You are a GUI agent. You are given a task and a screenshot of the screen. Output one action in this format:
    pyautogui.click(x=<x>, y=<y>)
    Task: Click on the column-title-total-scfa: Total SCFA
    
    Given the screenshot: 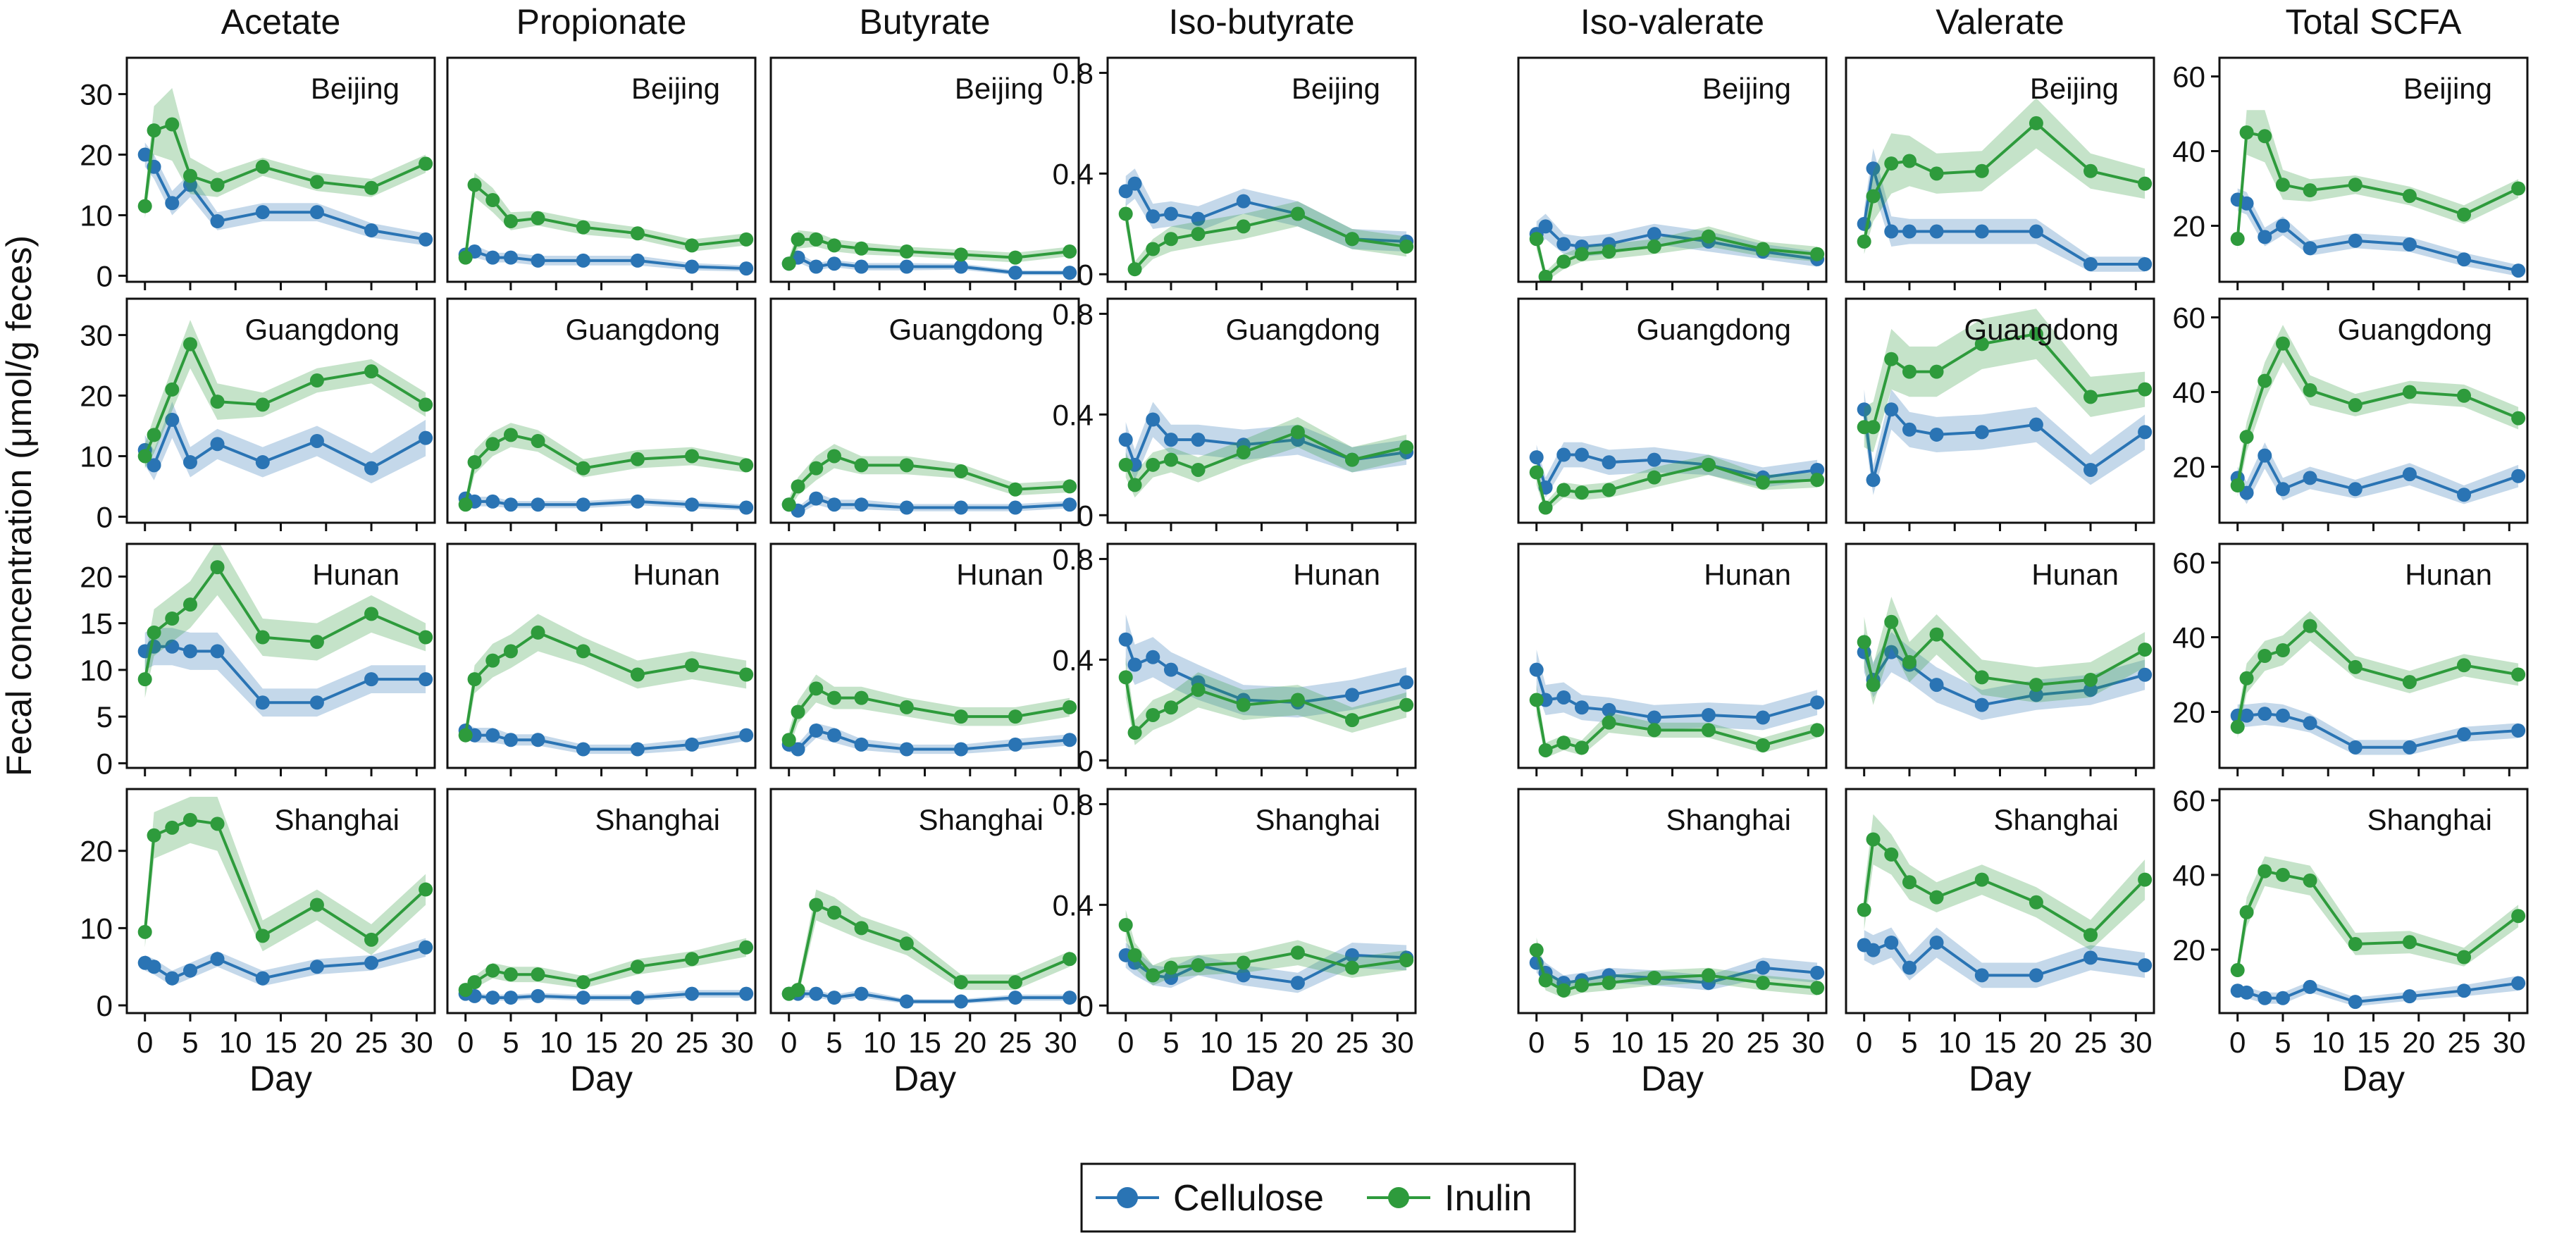 What is the action you would take?
    pyautogui.click(x=2373, y=22)
    